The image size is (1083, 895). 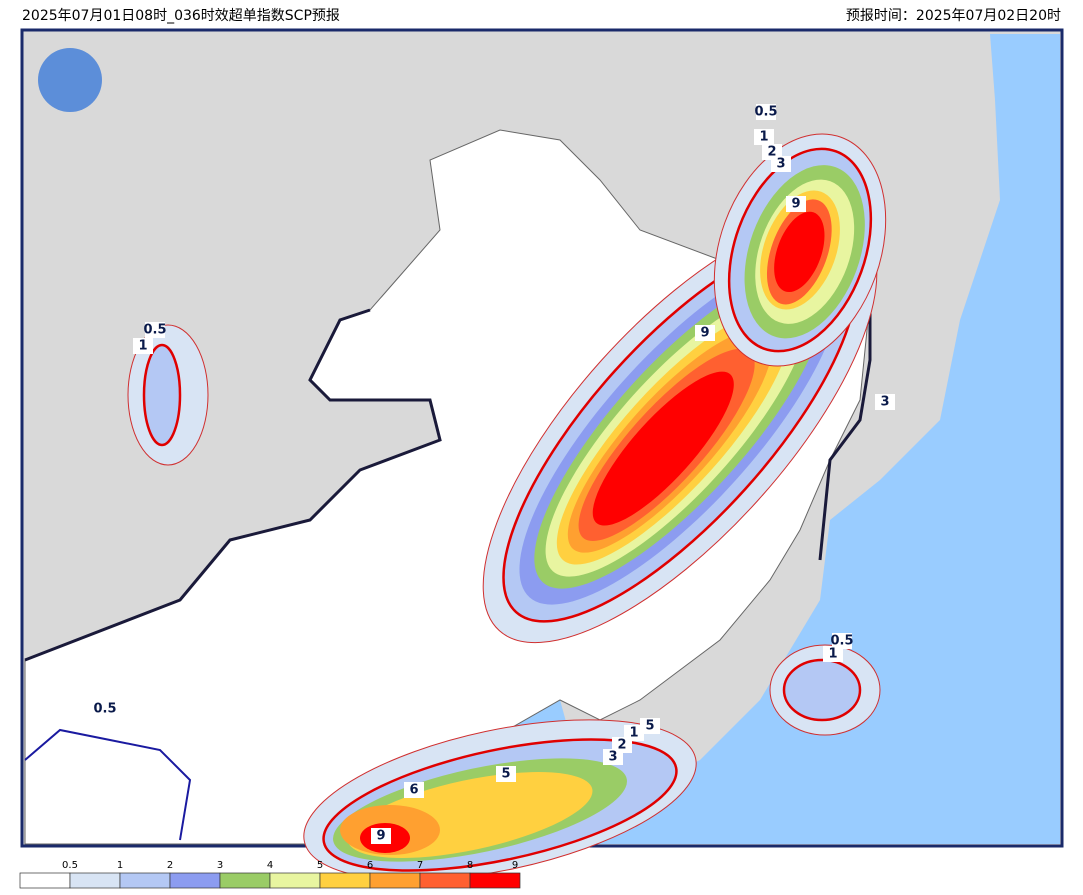 What do you see at coordinates (370, 865) in the screenshot?
I see `legend-label: 6` at bounding box center [370, 865].